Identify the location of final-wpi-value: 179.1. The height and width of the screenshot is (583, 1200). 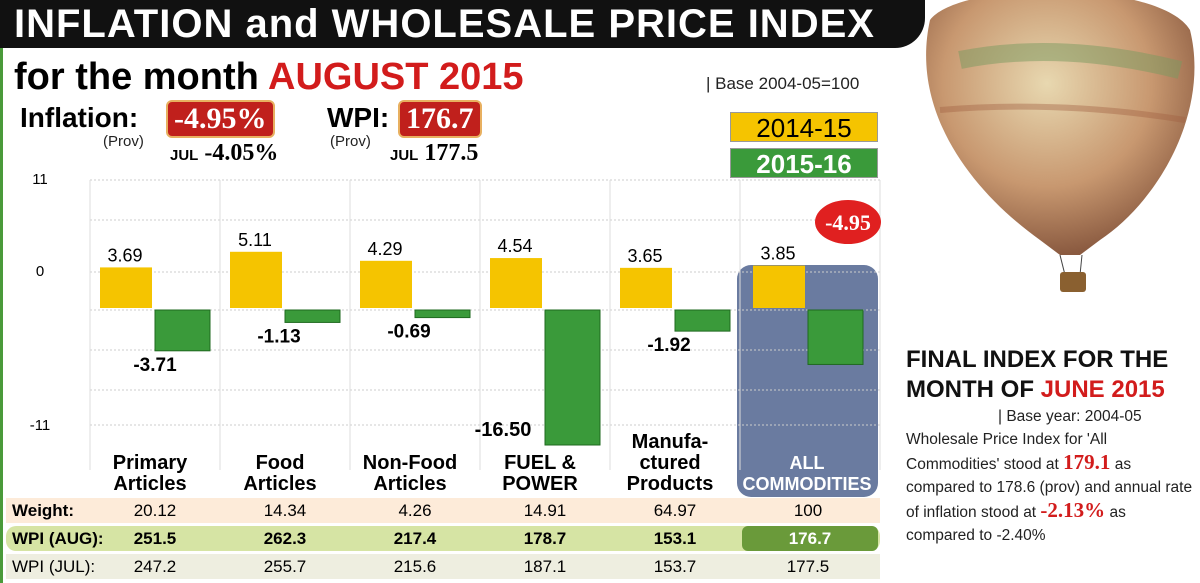
(1087, 462).